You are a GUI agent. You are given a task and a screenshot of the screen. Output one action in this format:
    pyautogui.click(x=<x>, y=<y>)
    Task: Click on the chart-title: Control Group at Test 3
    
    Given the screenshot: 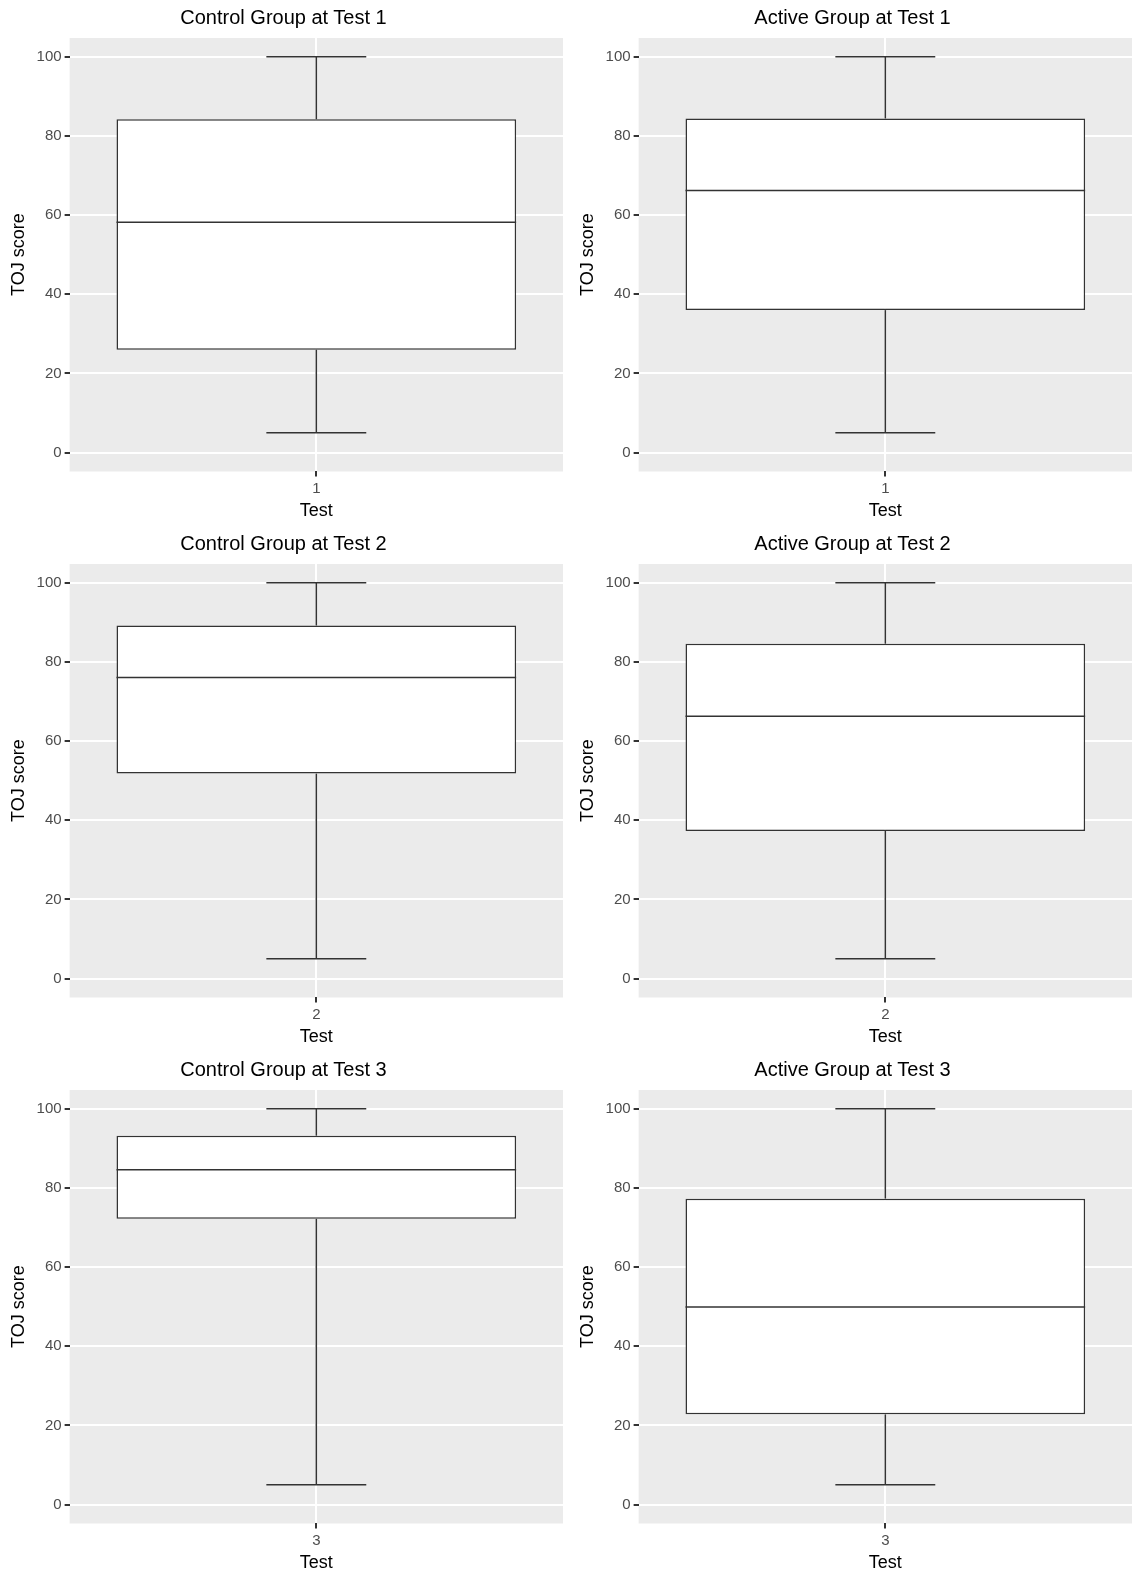 What is the action you would take?
    pyautogui.click(x=283, y=1068)
    